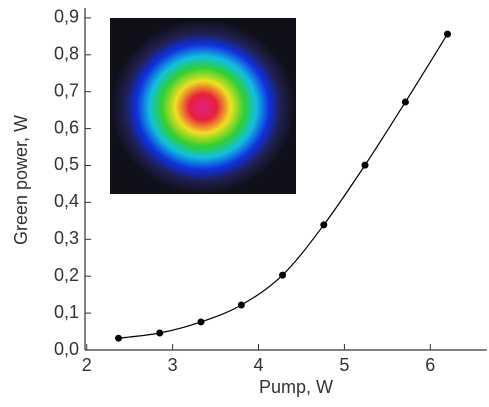 The width and height of the screenshot is (489, 407). I want to click on y-tick-label: 0,1, so click(66, 312).